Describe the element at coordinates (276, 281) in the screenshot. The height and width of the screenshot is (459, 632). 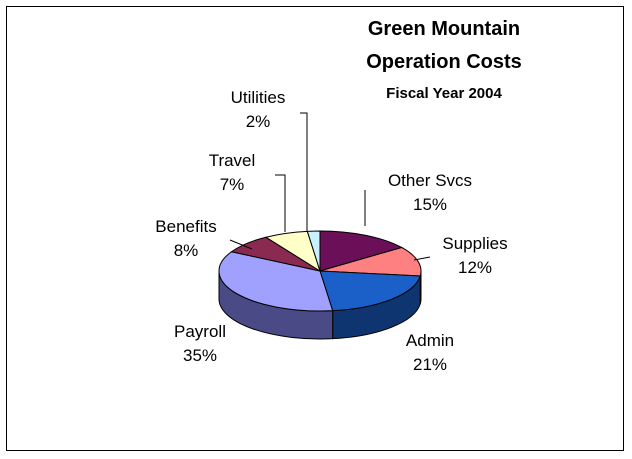
I see `pie-slice-payroll` at that location.